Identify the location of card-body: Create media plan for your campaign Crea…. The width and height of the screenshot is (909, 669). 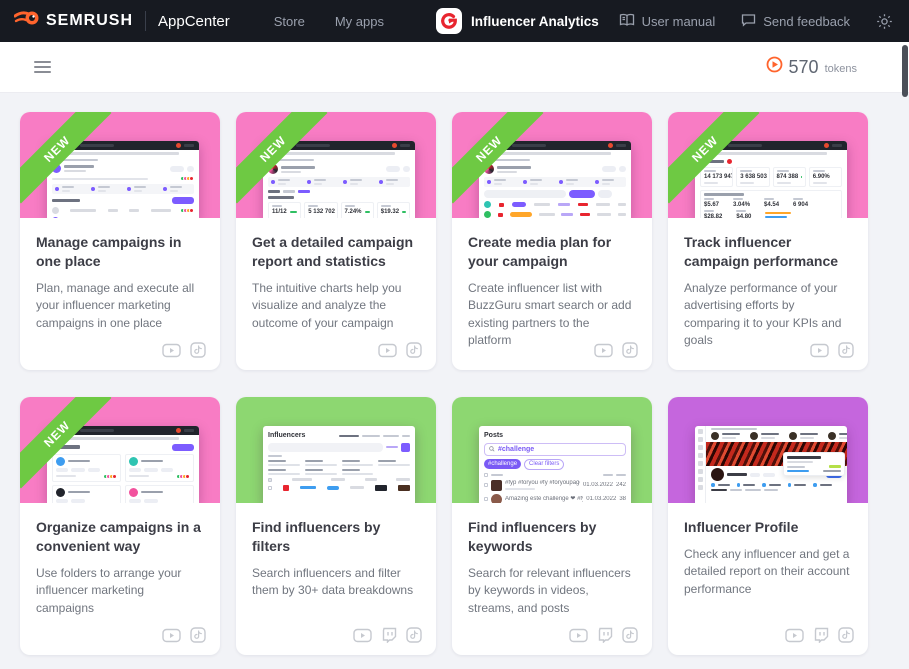
(552, 283).